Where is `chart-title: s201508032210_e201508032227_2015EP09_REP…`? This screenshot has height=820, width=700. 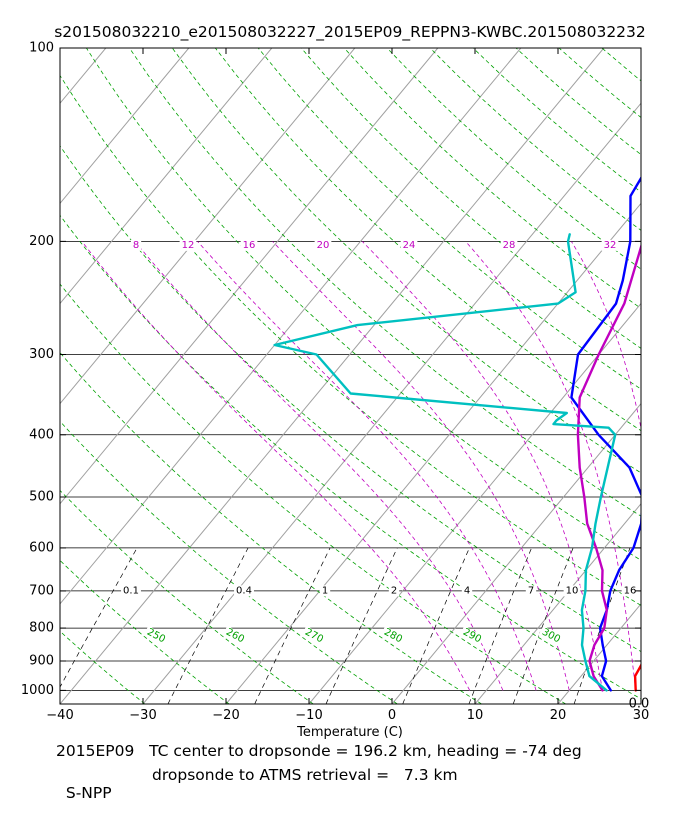 chart-title: s201508032210_e201508032227_2015EP09_REP… is located at coordinates (350, 32).